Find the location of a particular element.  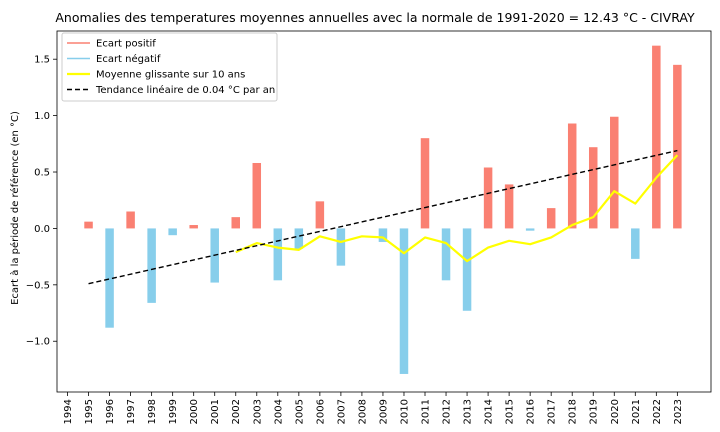

x-tick-label-2008: 2008 is located at coordinates (362, 411).